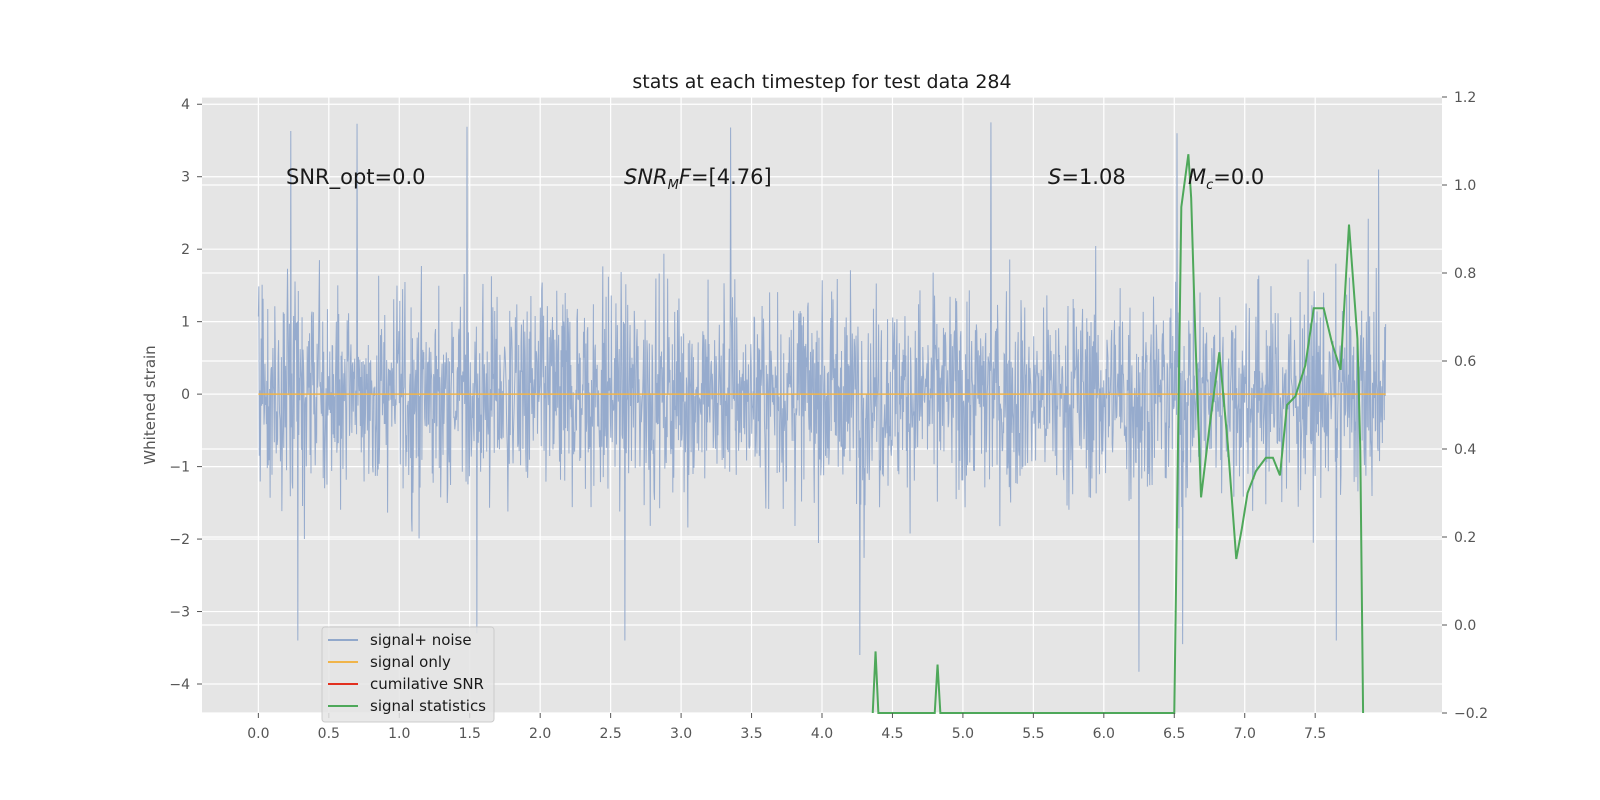  Describe the element at coordinates (179, 685) in the screenshot. I see `y-tick-label: −4` at that location.